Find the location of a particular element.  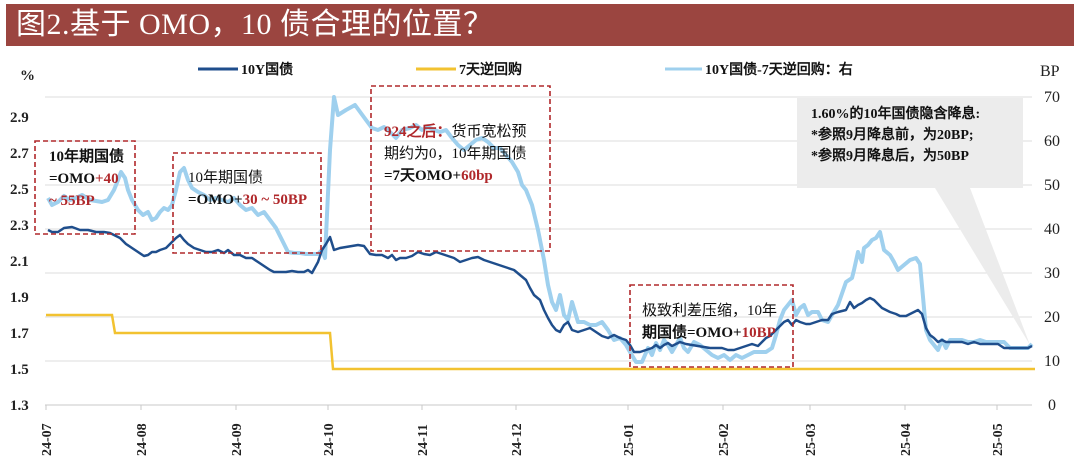

left-tick: 2.1 is located at coordinates (19, 262).